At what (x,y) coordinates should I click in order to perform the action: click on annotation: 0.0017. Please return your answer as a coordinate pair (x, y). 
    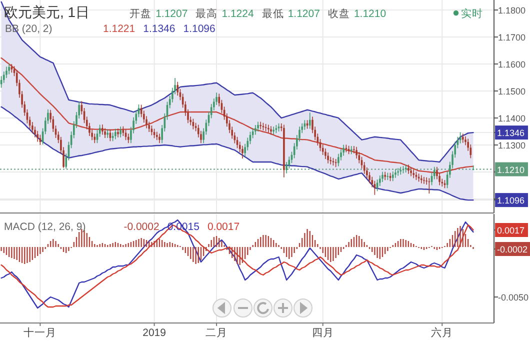
    Looking at the image, I should click on (223, 227).